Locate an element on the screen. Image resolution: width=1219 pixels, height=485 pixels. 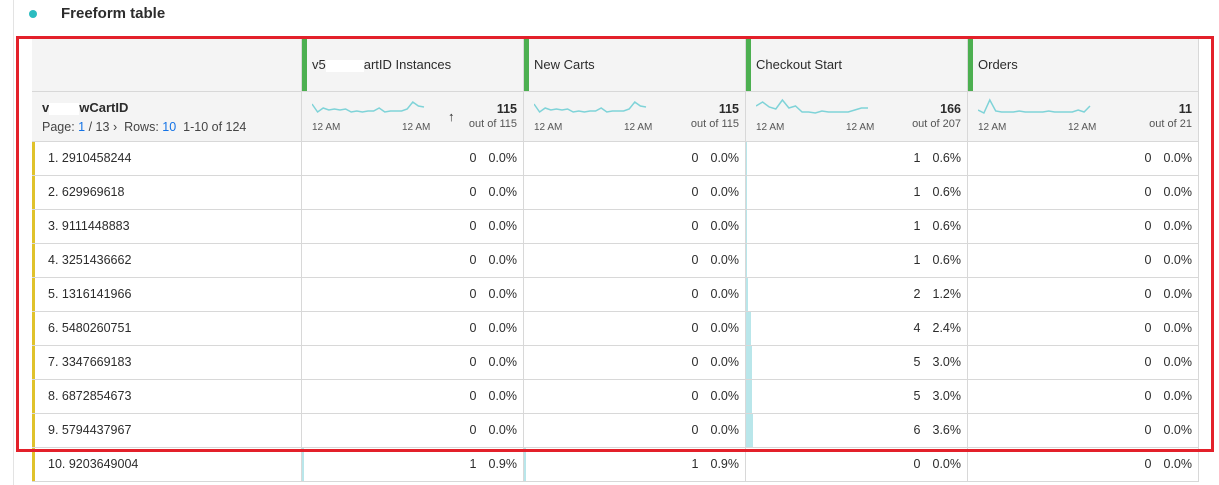
table-row: 3. 9111448883 0 0.0% 0 0.0% 1 0.6% 0 0.0% is located at coordinates (615, 227).